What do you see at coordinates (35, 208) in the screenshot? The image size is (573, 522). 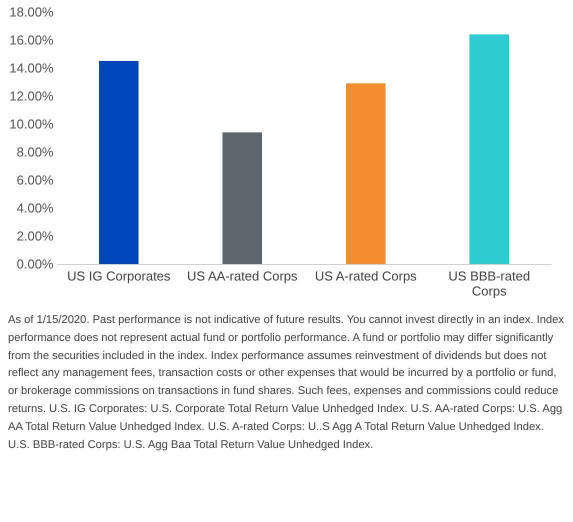 I see `y-tick-label: 4.00%` at bounding box center [35, 208].